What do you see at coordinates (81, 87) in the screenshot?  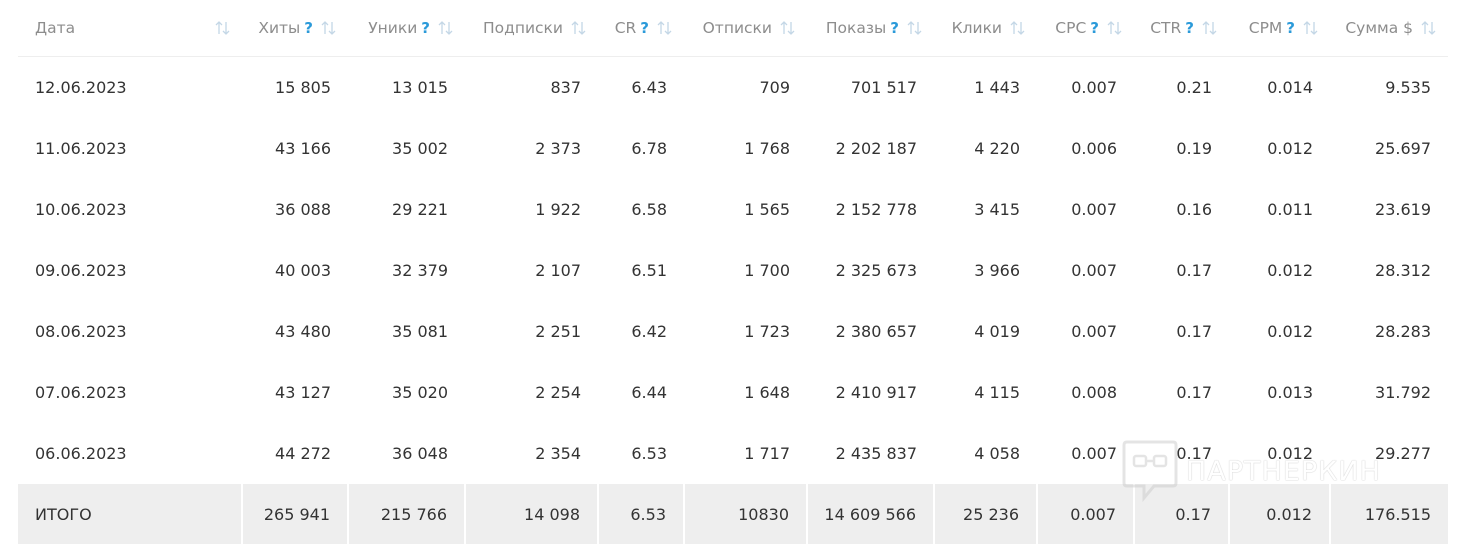 I see `cell-date: 12.06.2023` at bounding box center [81, 87].